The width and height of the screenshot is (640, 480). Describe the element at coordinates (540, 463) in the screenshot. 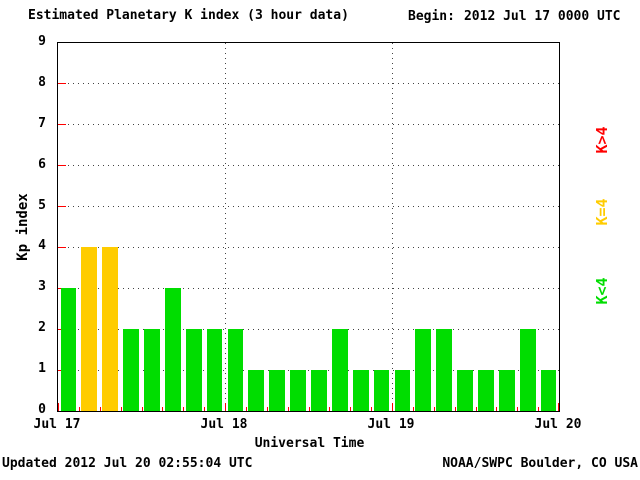

I see `source-attribution: NOAA/SWPC Boulder, CO USA` at that location.